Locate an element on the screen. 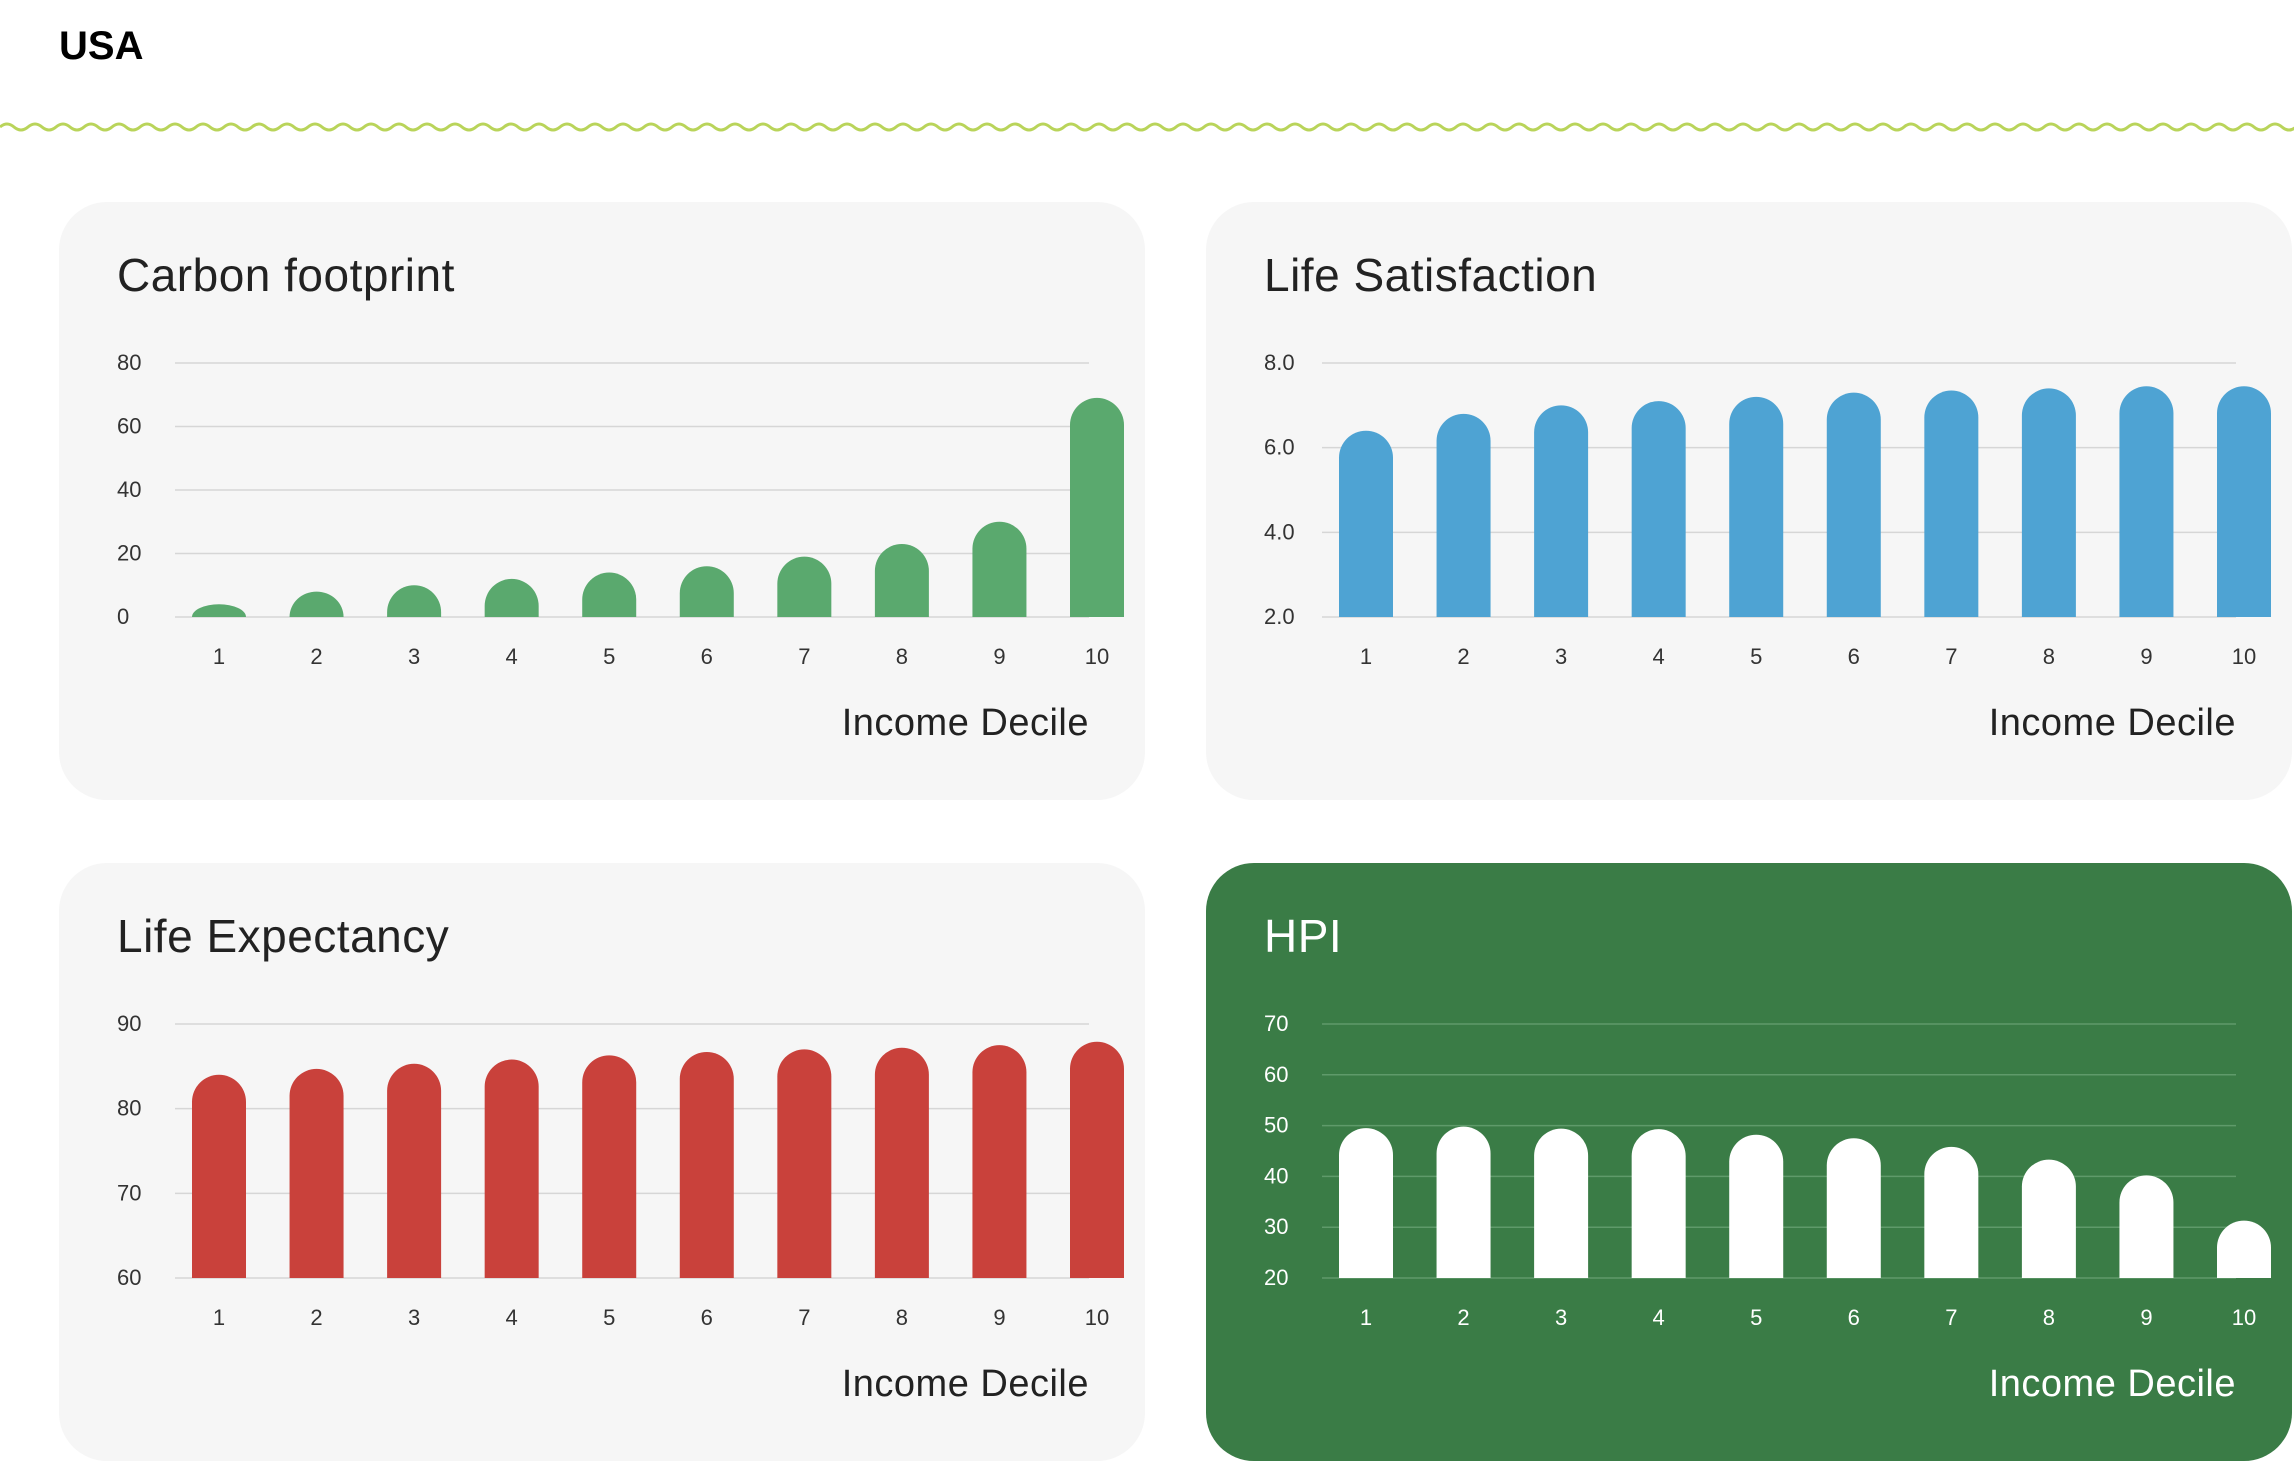 This screenshot has height=1468, width=2294. y-tick-label: 4.0 is located at coordinates (1279, 531).